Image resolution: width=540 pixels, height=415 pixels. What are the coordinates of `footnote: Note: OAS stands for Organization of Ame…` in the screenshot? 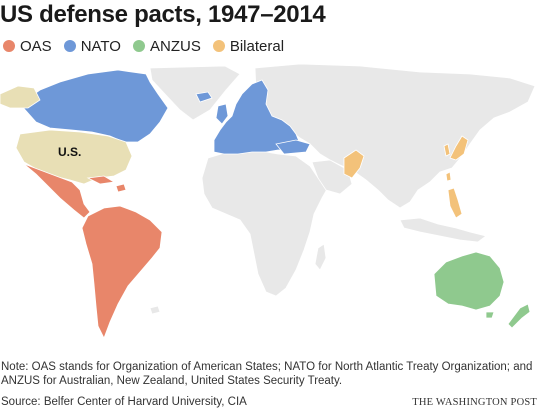 It's located at (267, 374).